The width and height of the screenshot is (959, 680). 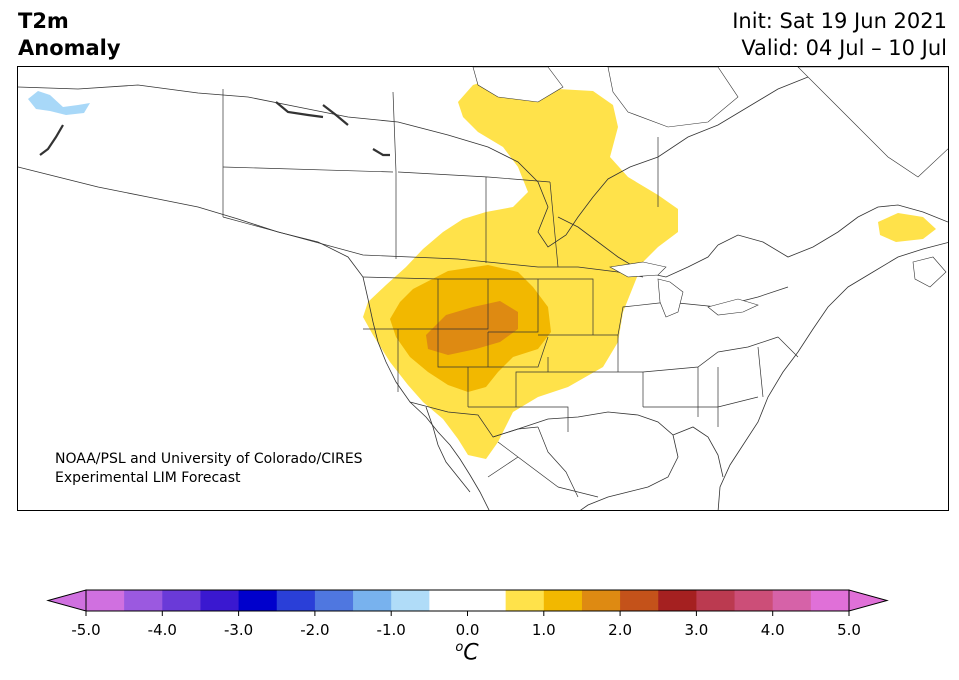 What do you see at coordinates (66, 600) in the screenshot?
I see `colorbar-extend-min` at bounding box center [66, 600].